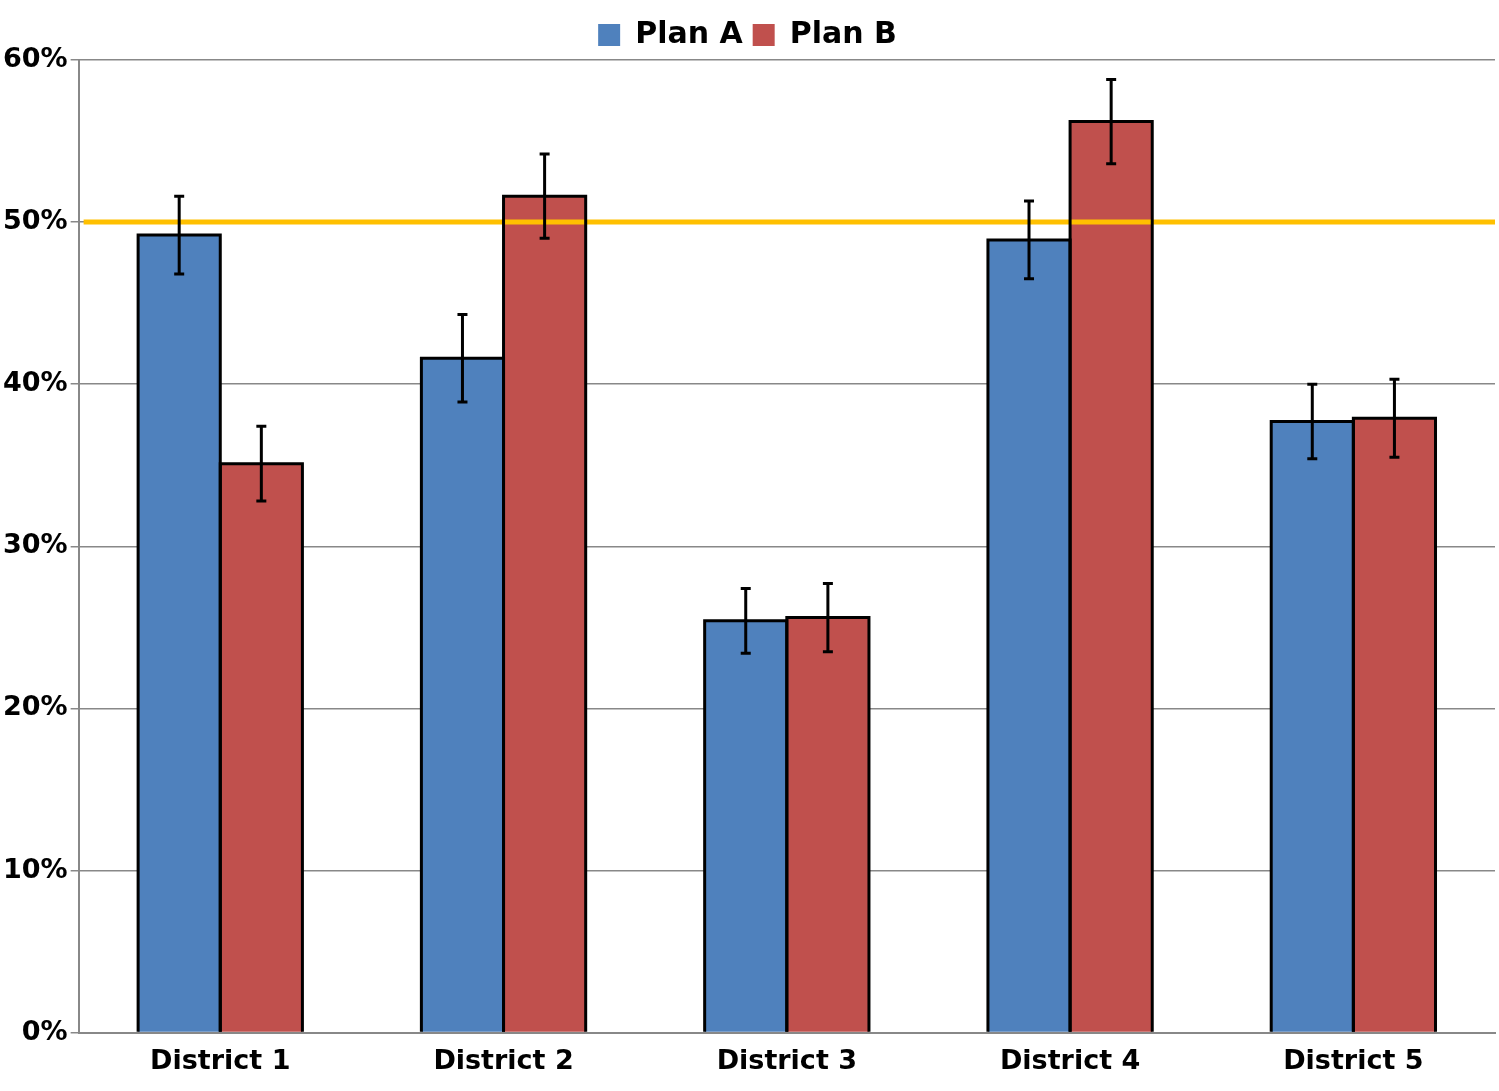  What do you see at coordinates (35, 58) in the screenshot?
I see `y-tick-label: 60%` at bounding box center [35, 58].